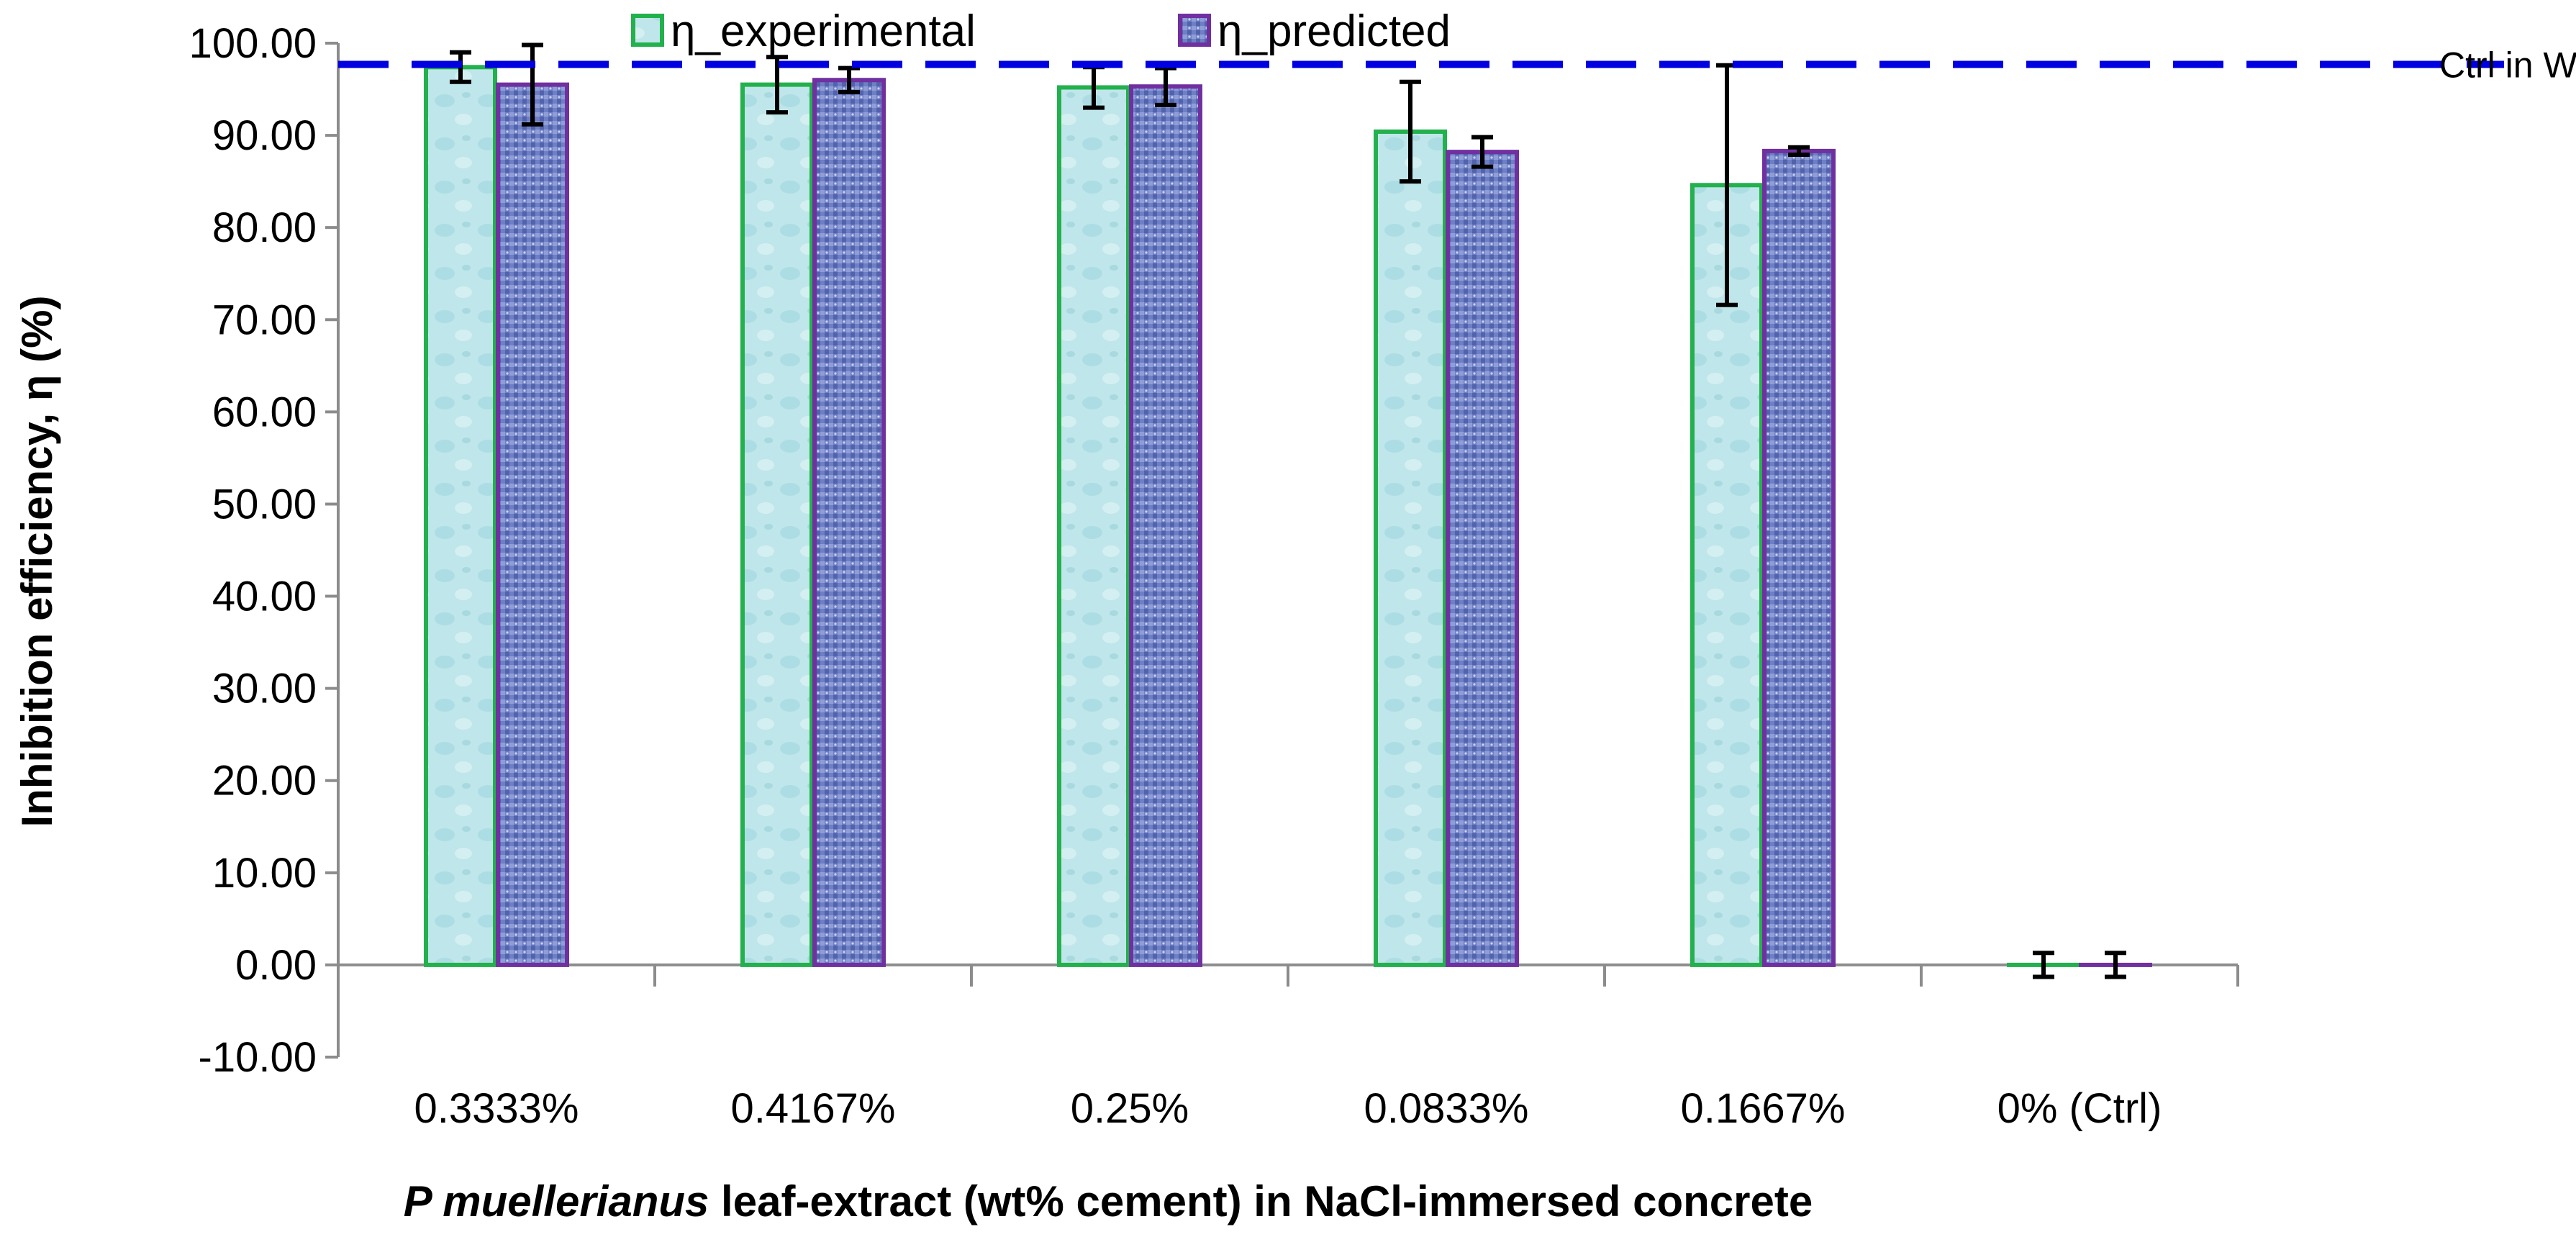 This screenshot has height=1237, width=2576. I want to click on legend-swatch-experimental, so click(647, 31).